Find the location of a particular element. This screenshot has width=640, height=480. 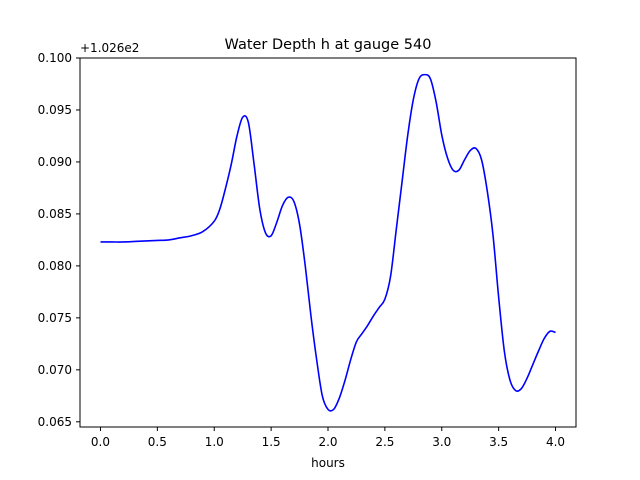

x-tick-label: 1.0 is located at coordinates (214, 442).